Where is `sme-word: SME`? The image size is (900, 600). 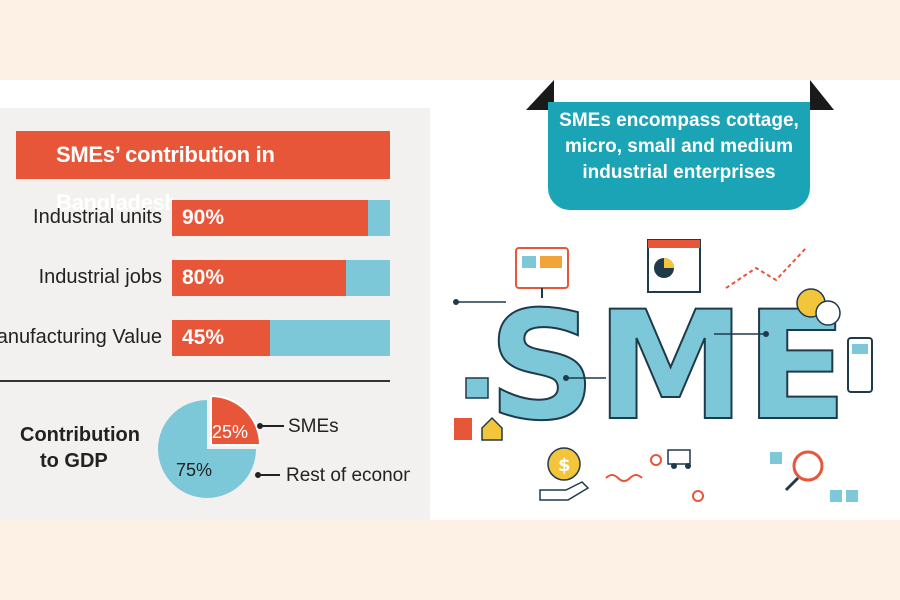
sme-word: SME is located at coordinates (668, 367).